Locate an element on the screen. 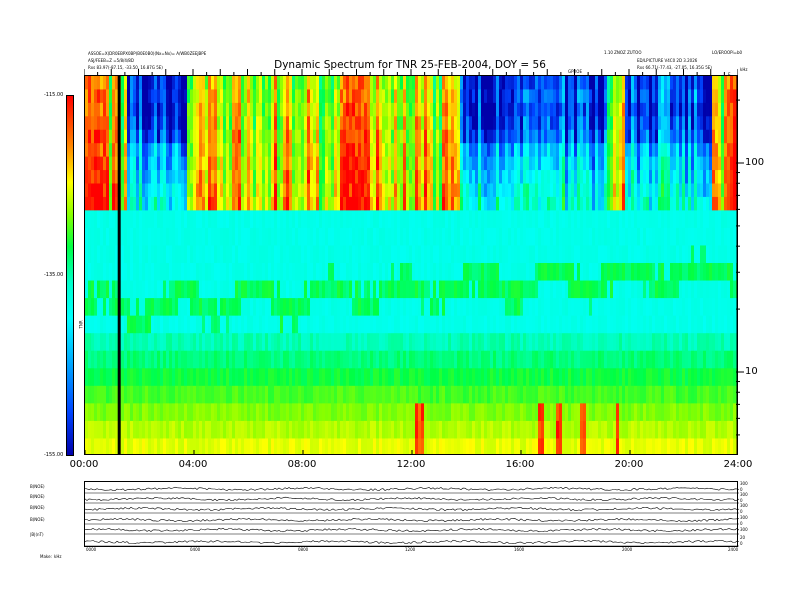  header-unit-corner: kHz is located at coordinates (744, 69).